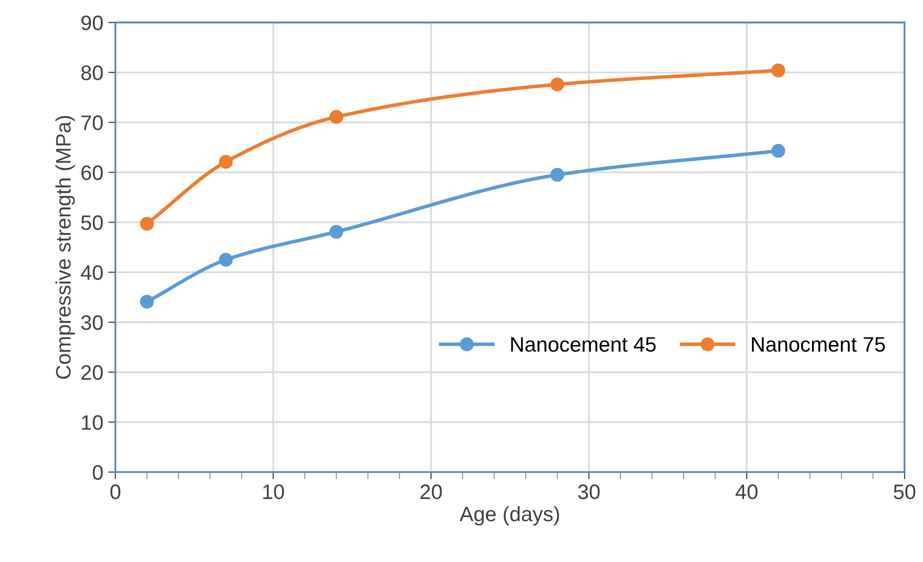 This screenshot has height=562, width=923. I want to click on legend-label: Nanocement 45, so click(583, 344).